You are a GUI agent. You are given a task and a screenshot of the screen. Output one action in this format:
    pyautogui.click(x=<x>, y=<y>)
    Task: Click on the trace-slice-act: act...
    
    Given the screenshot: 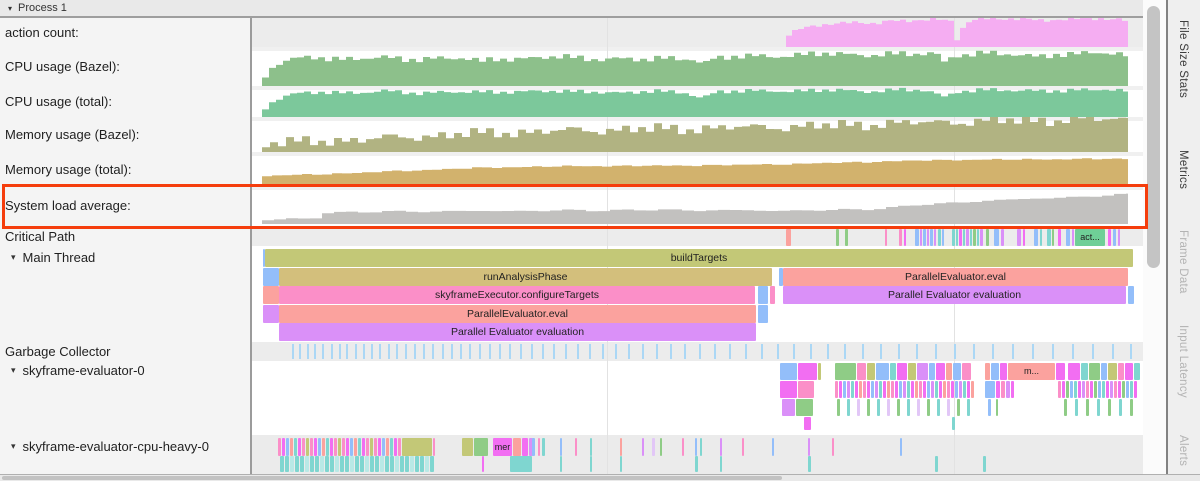 What is the action you would take?
    pyautogui.click(x=1090, y=237)
    